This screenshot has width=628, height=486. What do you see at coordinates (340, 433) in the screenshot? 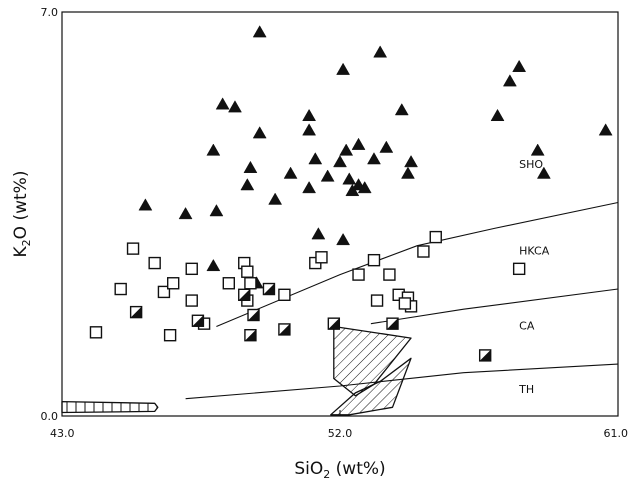
I see `x-tick-label: 52.0` at bounding box center [340, 433].